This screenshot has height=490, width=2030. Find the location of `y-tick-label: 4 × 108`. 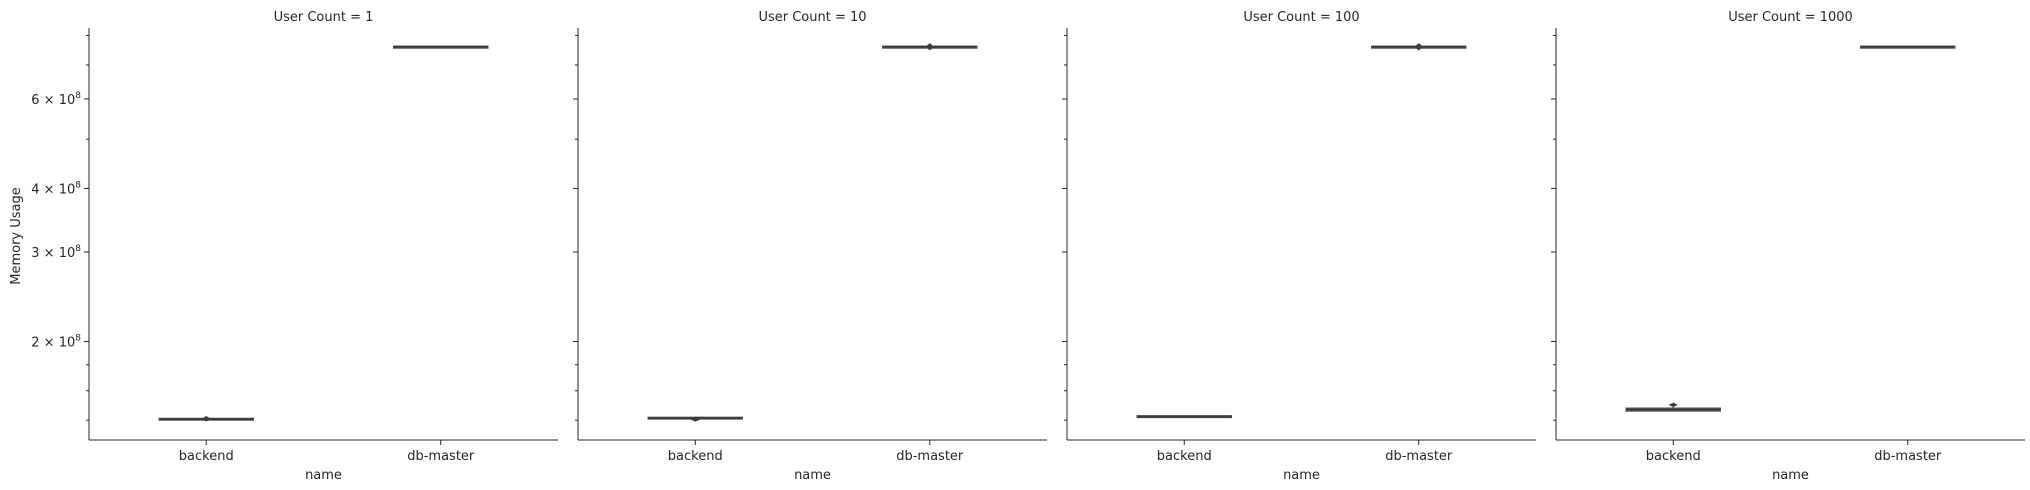

y-tick-label: 4 × 108 is located at coordinates (56, 188).